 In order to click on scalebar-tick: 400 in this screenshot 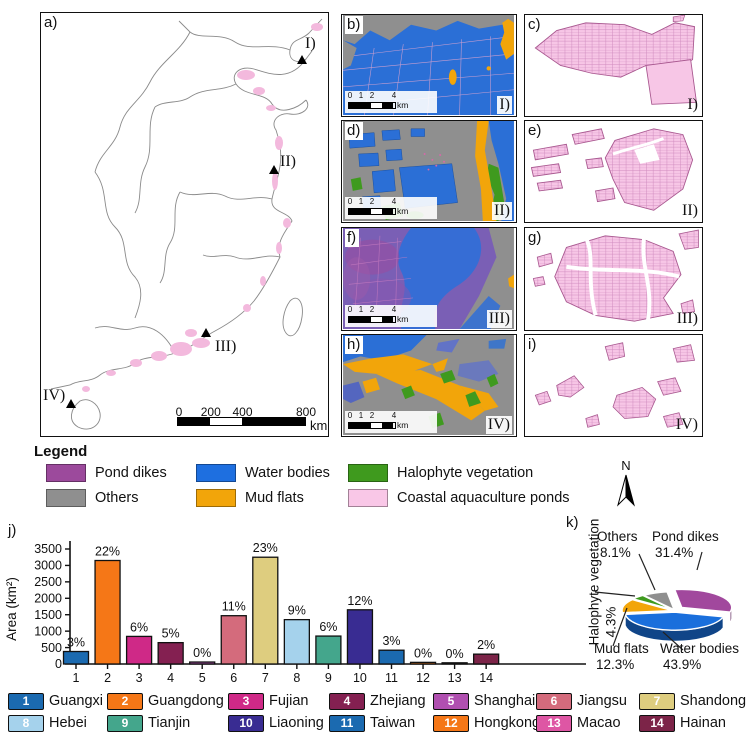, I will do `click(242, 412)`.